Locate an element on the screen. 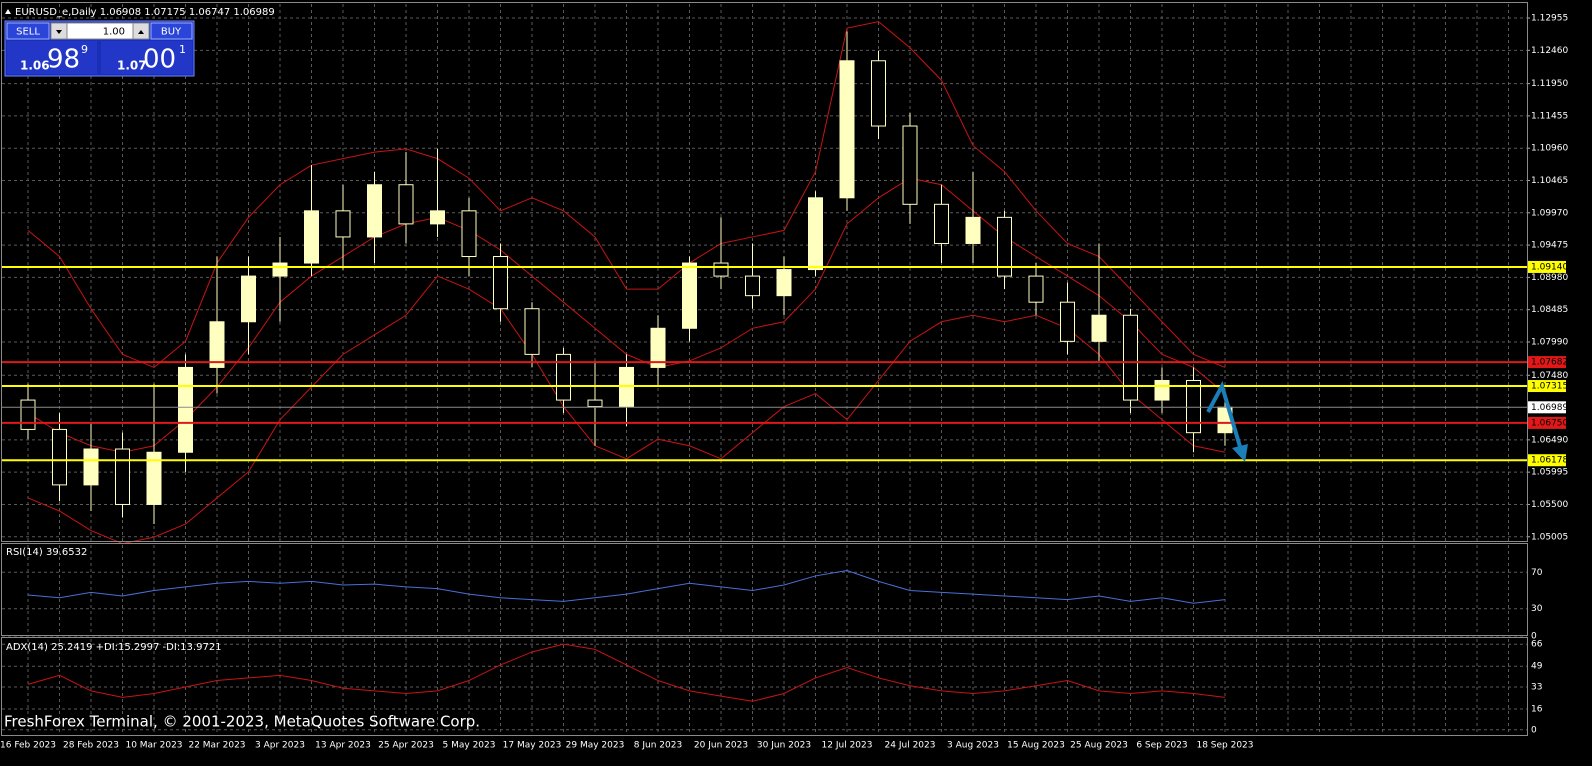 This screenshot has width=1592, height=766. x-tick-label: 29 May 2023 is located at coordinates (595, 746).